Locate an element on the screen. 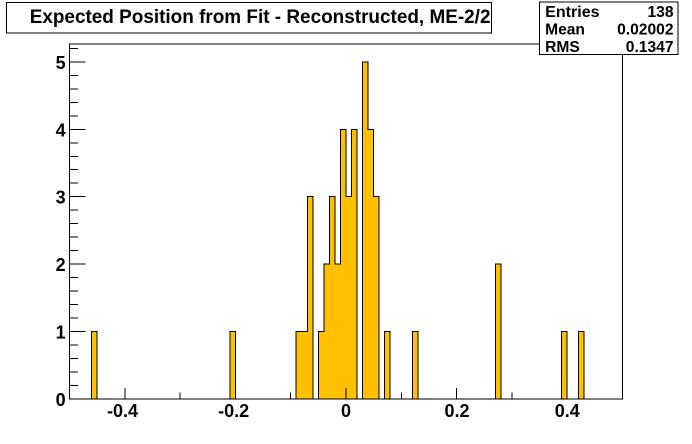  svg-text: 138 is located at coordinates (660, 12).